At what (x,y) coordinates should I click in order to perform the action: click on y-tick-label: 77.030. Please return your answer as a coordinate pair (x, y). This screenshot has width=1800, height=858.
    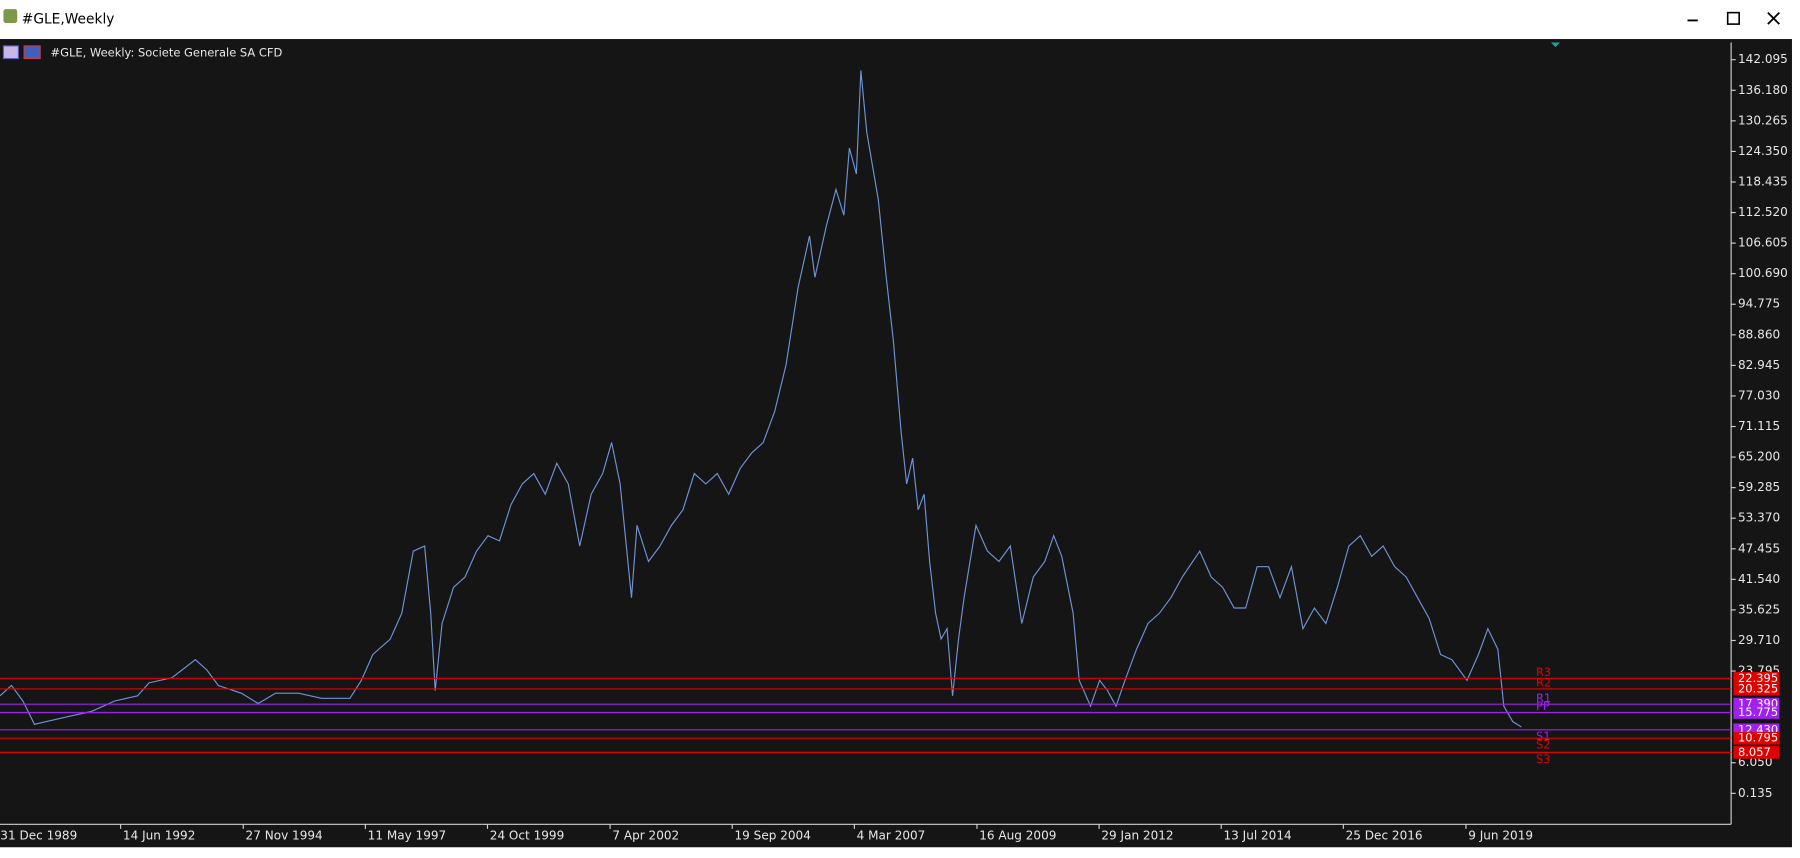
    Looking at the image, I should click on (1759, 395).